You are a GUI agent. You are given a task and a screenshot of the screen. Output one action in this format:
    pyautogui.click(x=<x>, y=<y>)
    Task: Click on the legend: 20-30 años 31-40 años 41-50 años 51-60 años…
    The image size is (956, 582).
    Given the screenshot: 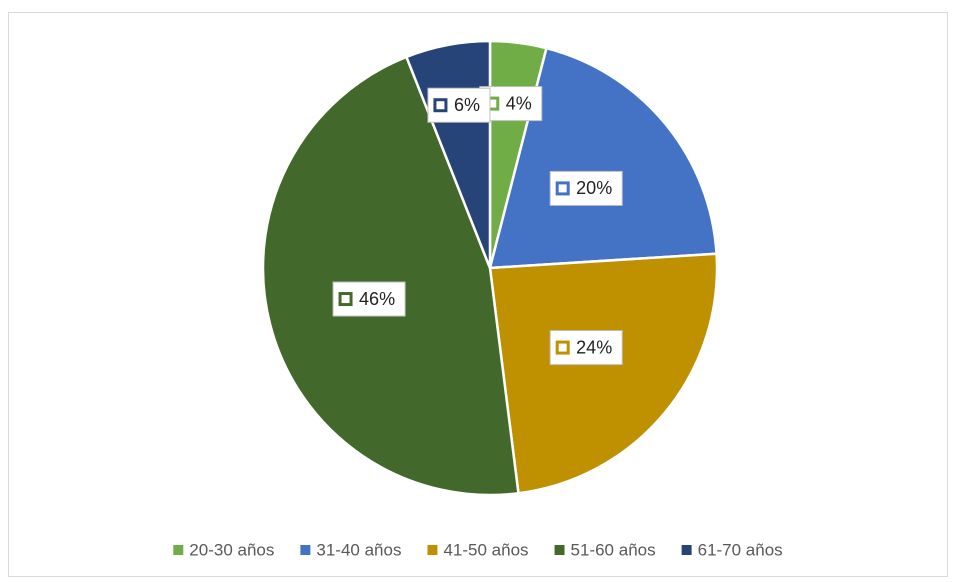 What is the action you would take?
    pyautogui.click(x=478, y=549)
    